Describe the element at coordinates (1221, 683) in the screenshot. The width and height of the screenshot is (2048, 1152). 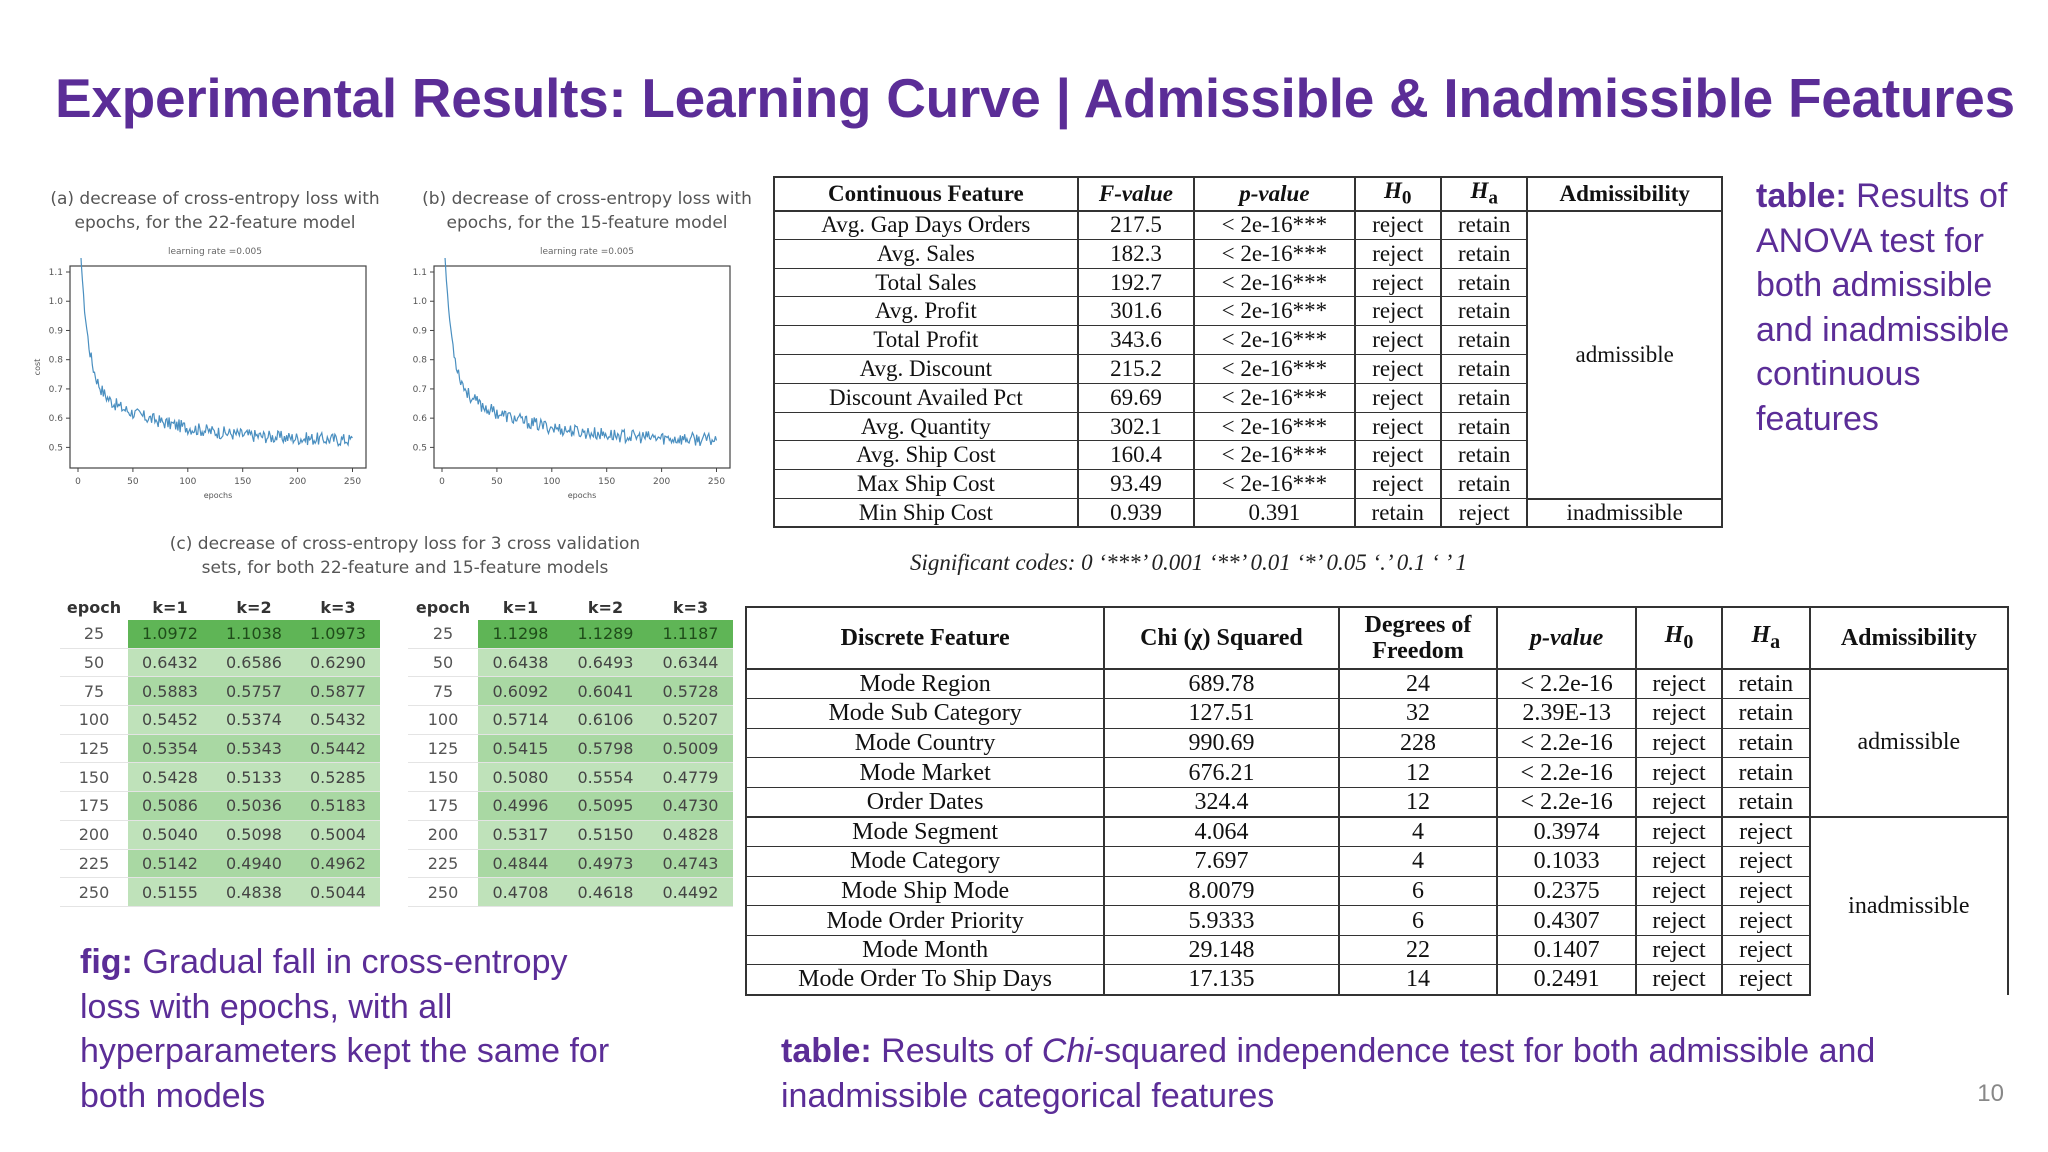
I see `chi-value: 689.78` at that location.